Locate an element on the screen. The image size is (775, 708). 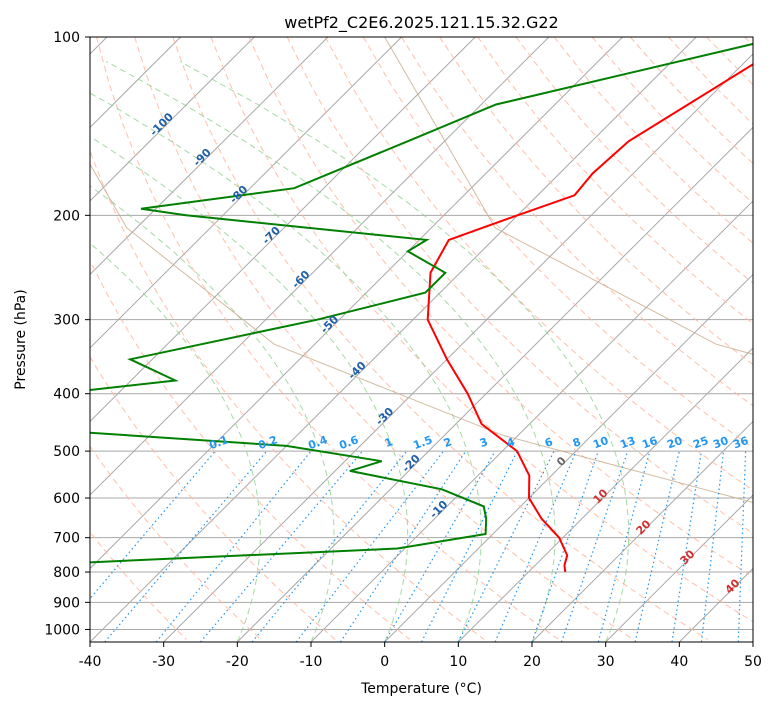
mixing-ratio-label: 0.2 is located at coordinates (267, 442).